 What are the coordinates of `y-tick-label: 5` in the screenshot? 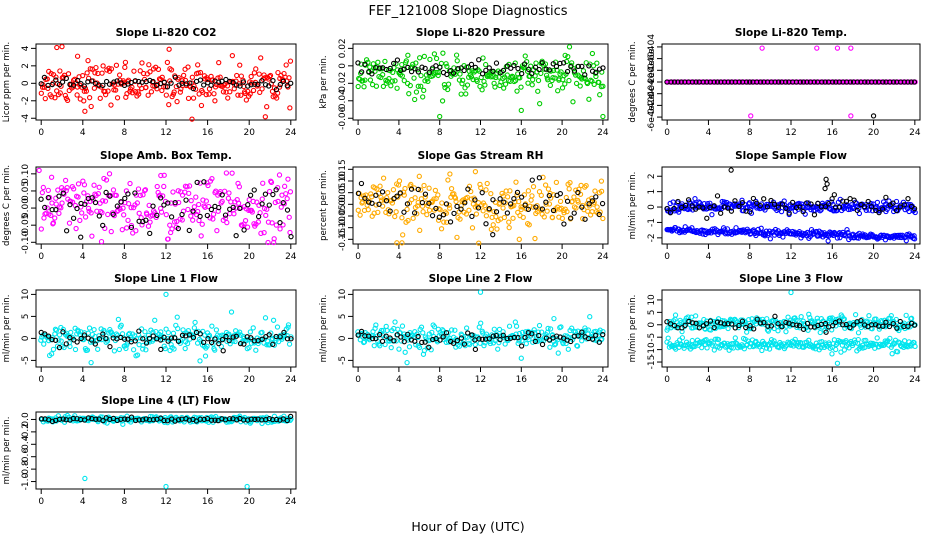 It's located at (652, 312).